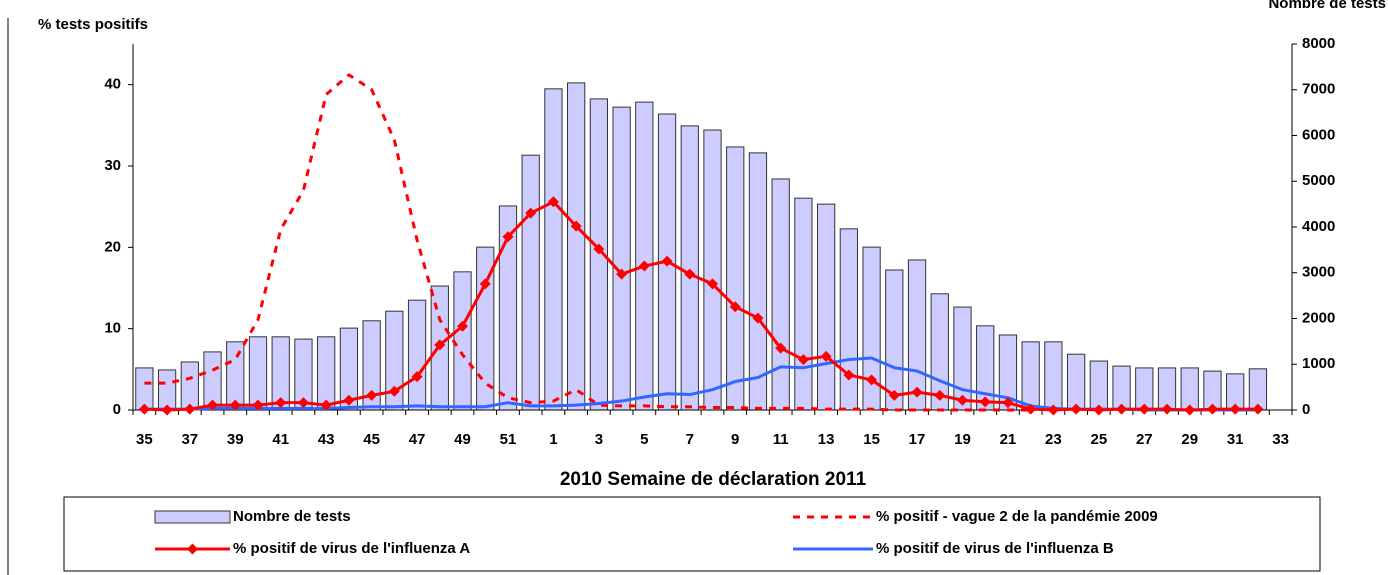  I want to click on x-tick-label: 33, so click(1280, 439).